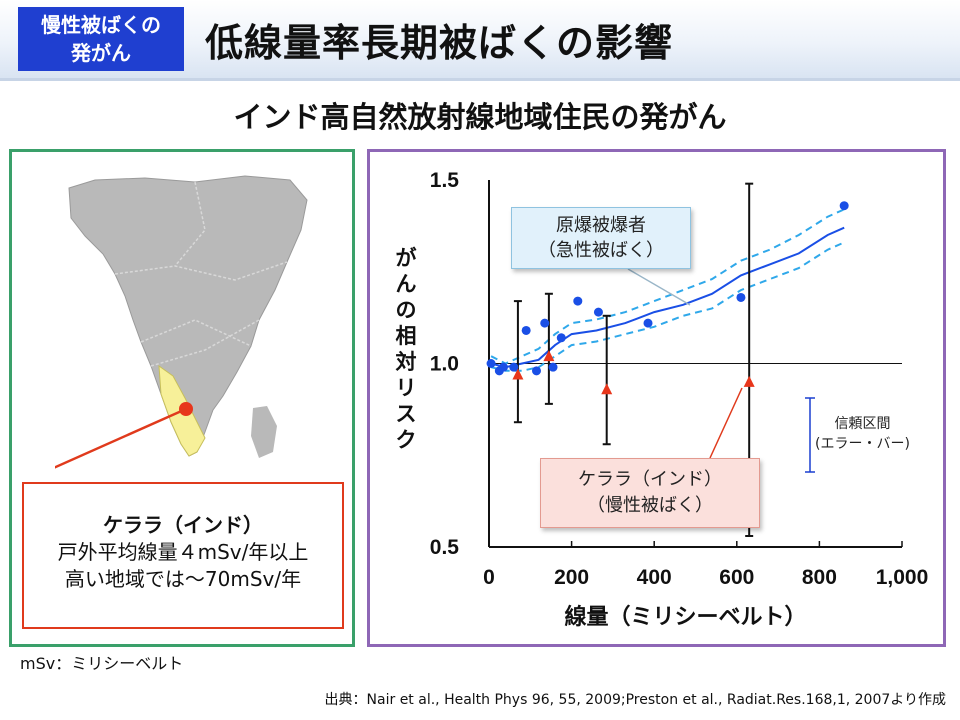 The width and height of the screenshot is (960, 720). I want to click on badge-line1: 慢性被ばくの, so click(101, 25).